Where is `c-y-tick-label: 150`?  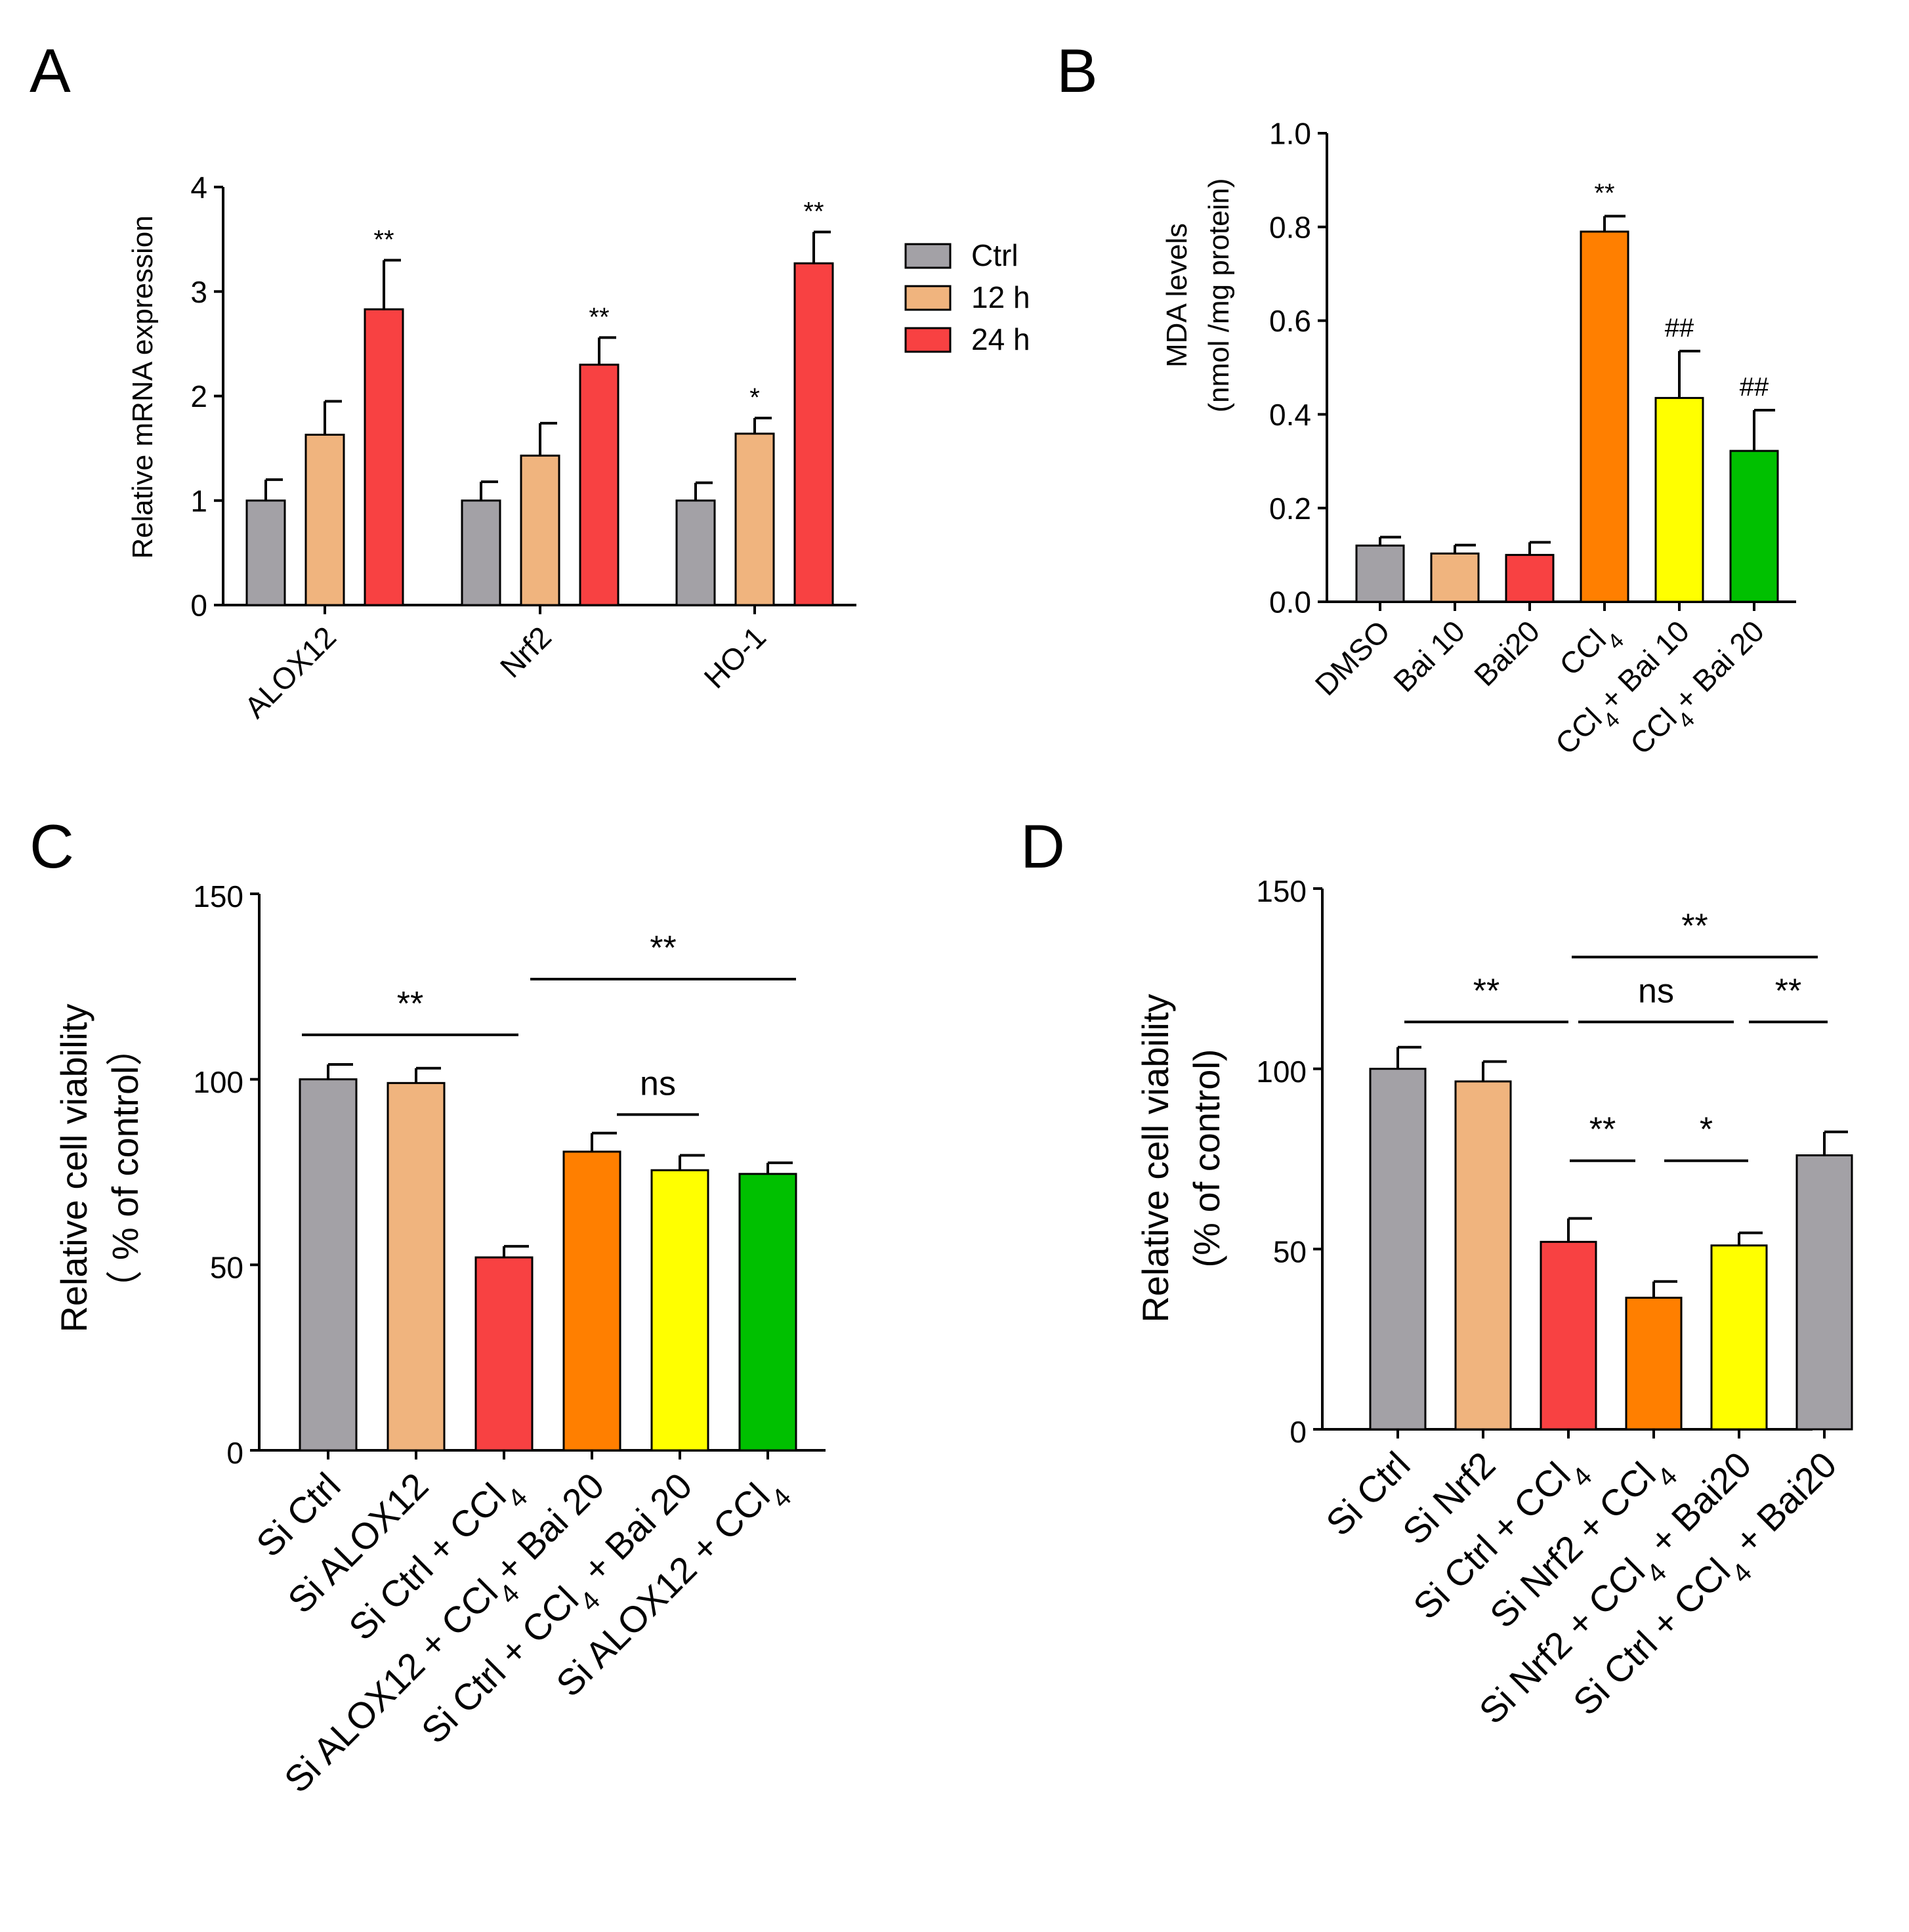
c-y-tick-label: 150 is located at coordinates (218, 896).